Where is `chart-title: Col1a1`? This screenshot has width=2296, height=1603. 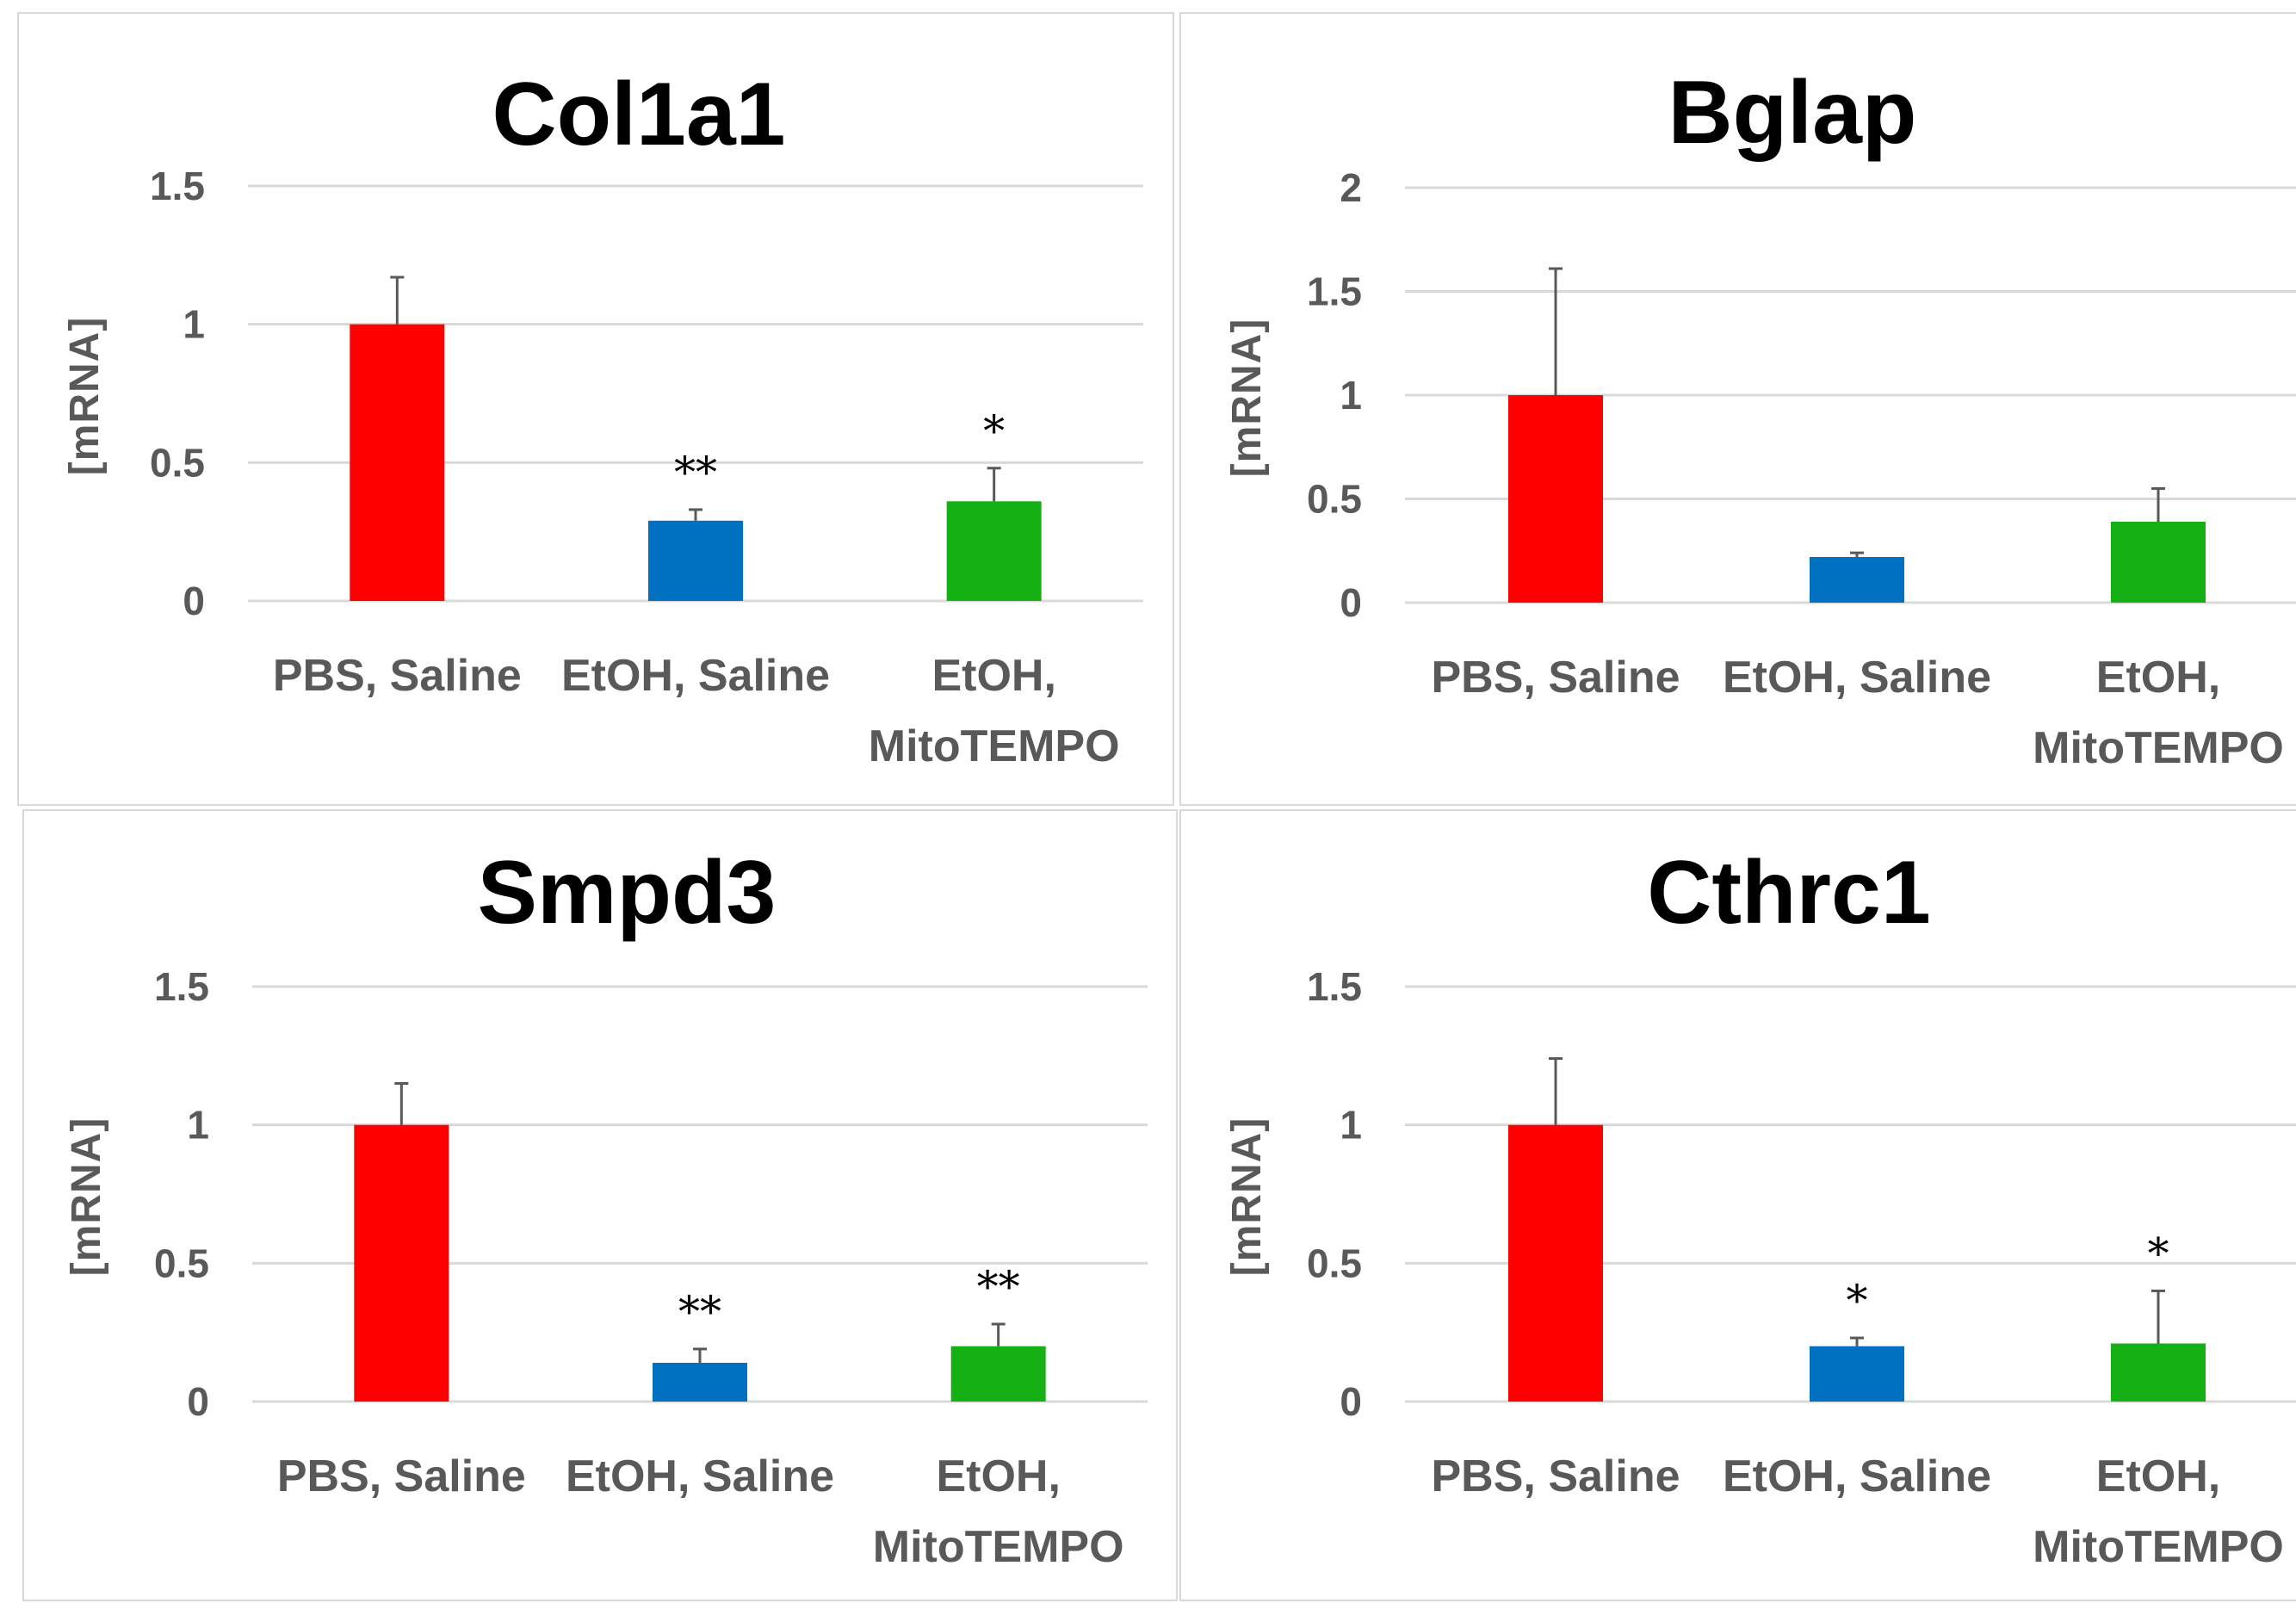 chart-title: Col1a1 is located at coordinates (638, 114).